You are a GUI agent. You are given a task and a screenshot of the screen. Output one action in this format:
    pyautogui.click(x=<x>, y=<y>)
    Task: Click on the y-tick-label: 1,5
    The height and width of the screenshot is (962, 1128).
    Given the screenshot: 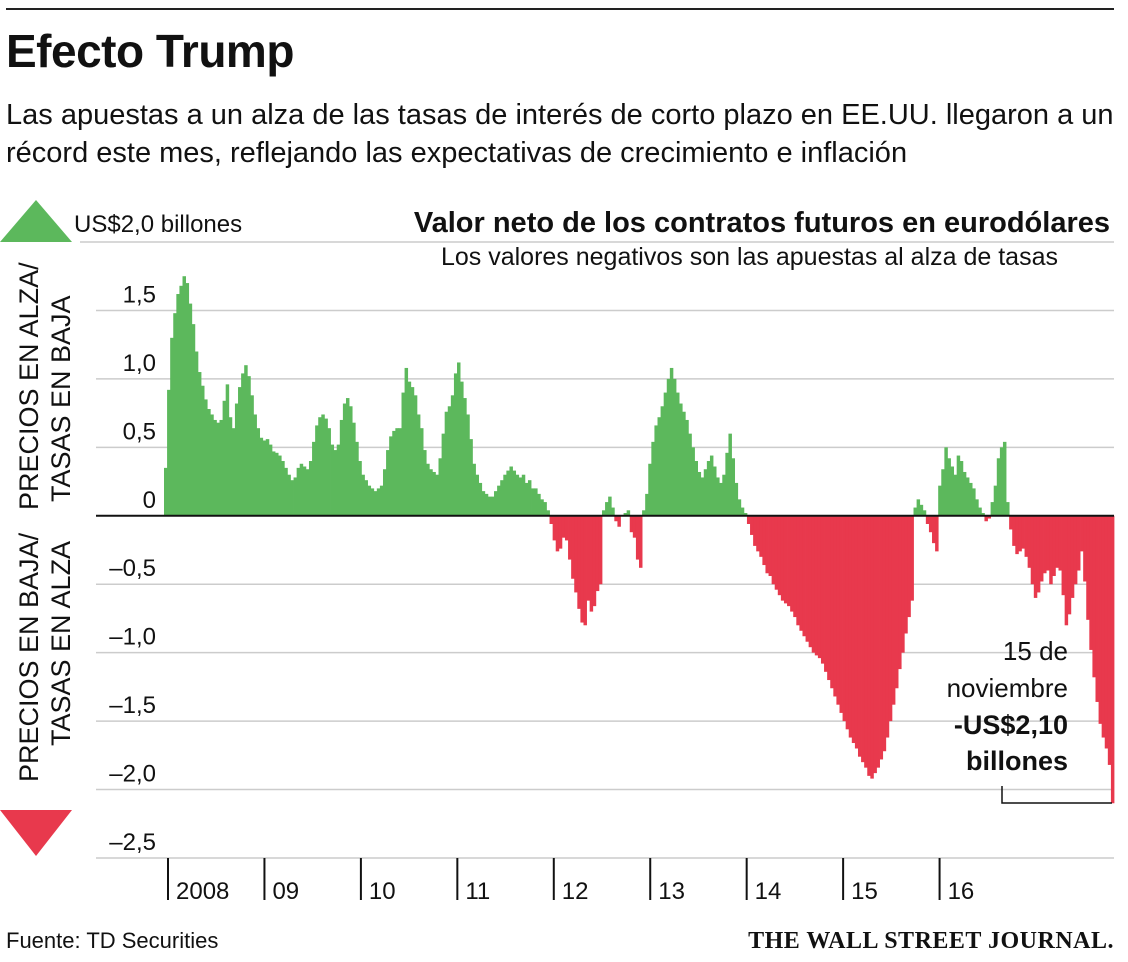 What is the action you would take?
    pyautogui.click(x=139, y=294)
    